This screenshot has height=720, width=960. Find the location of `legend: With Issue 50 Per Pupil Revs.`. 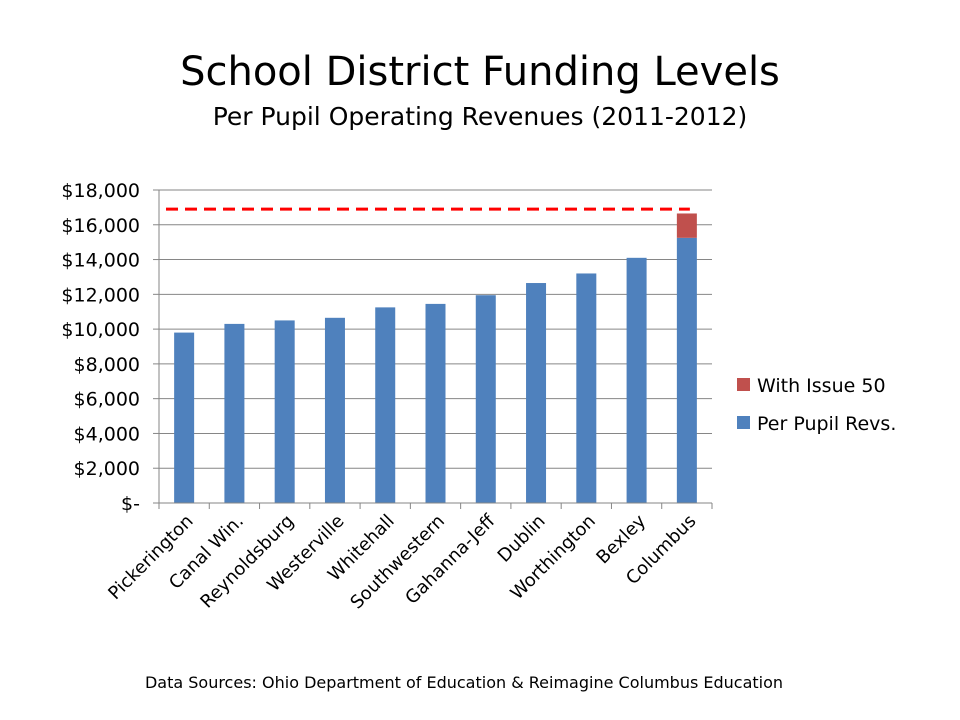

legend: With Issue 50 Per Pupil Revs. is located at coordinates (816, 405).